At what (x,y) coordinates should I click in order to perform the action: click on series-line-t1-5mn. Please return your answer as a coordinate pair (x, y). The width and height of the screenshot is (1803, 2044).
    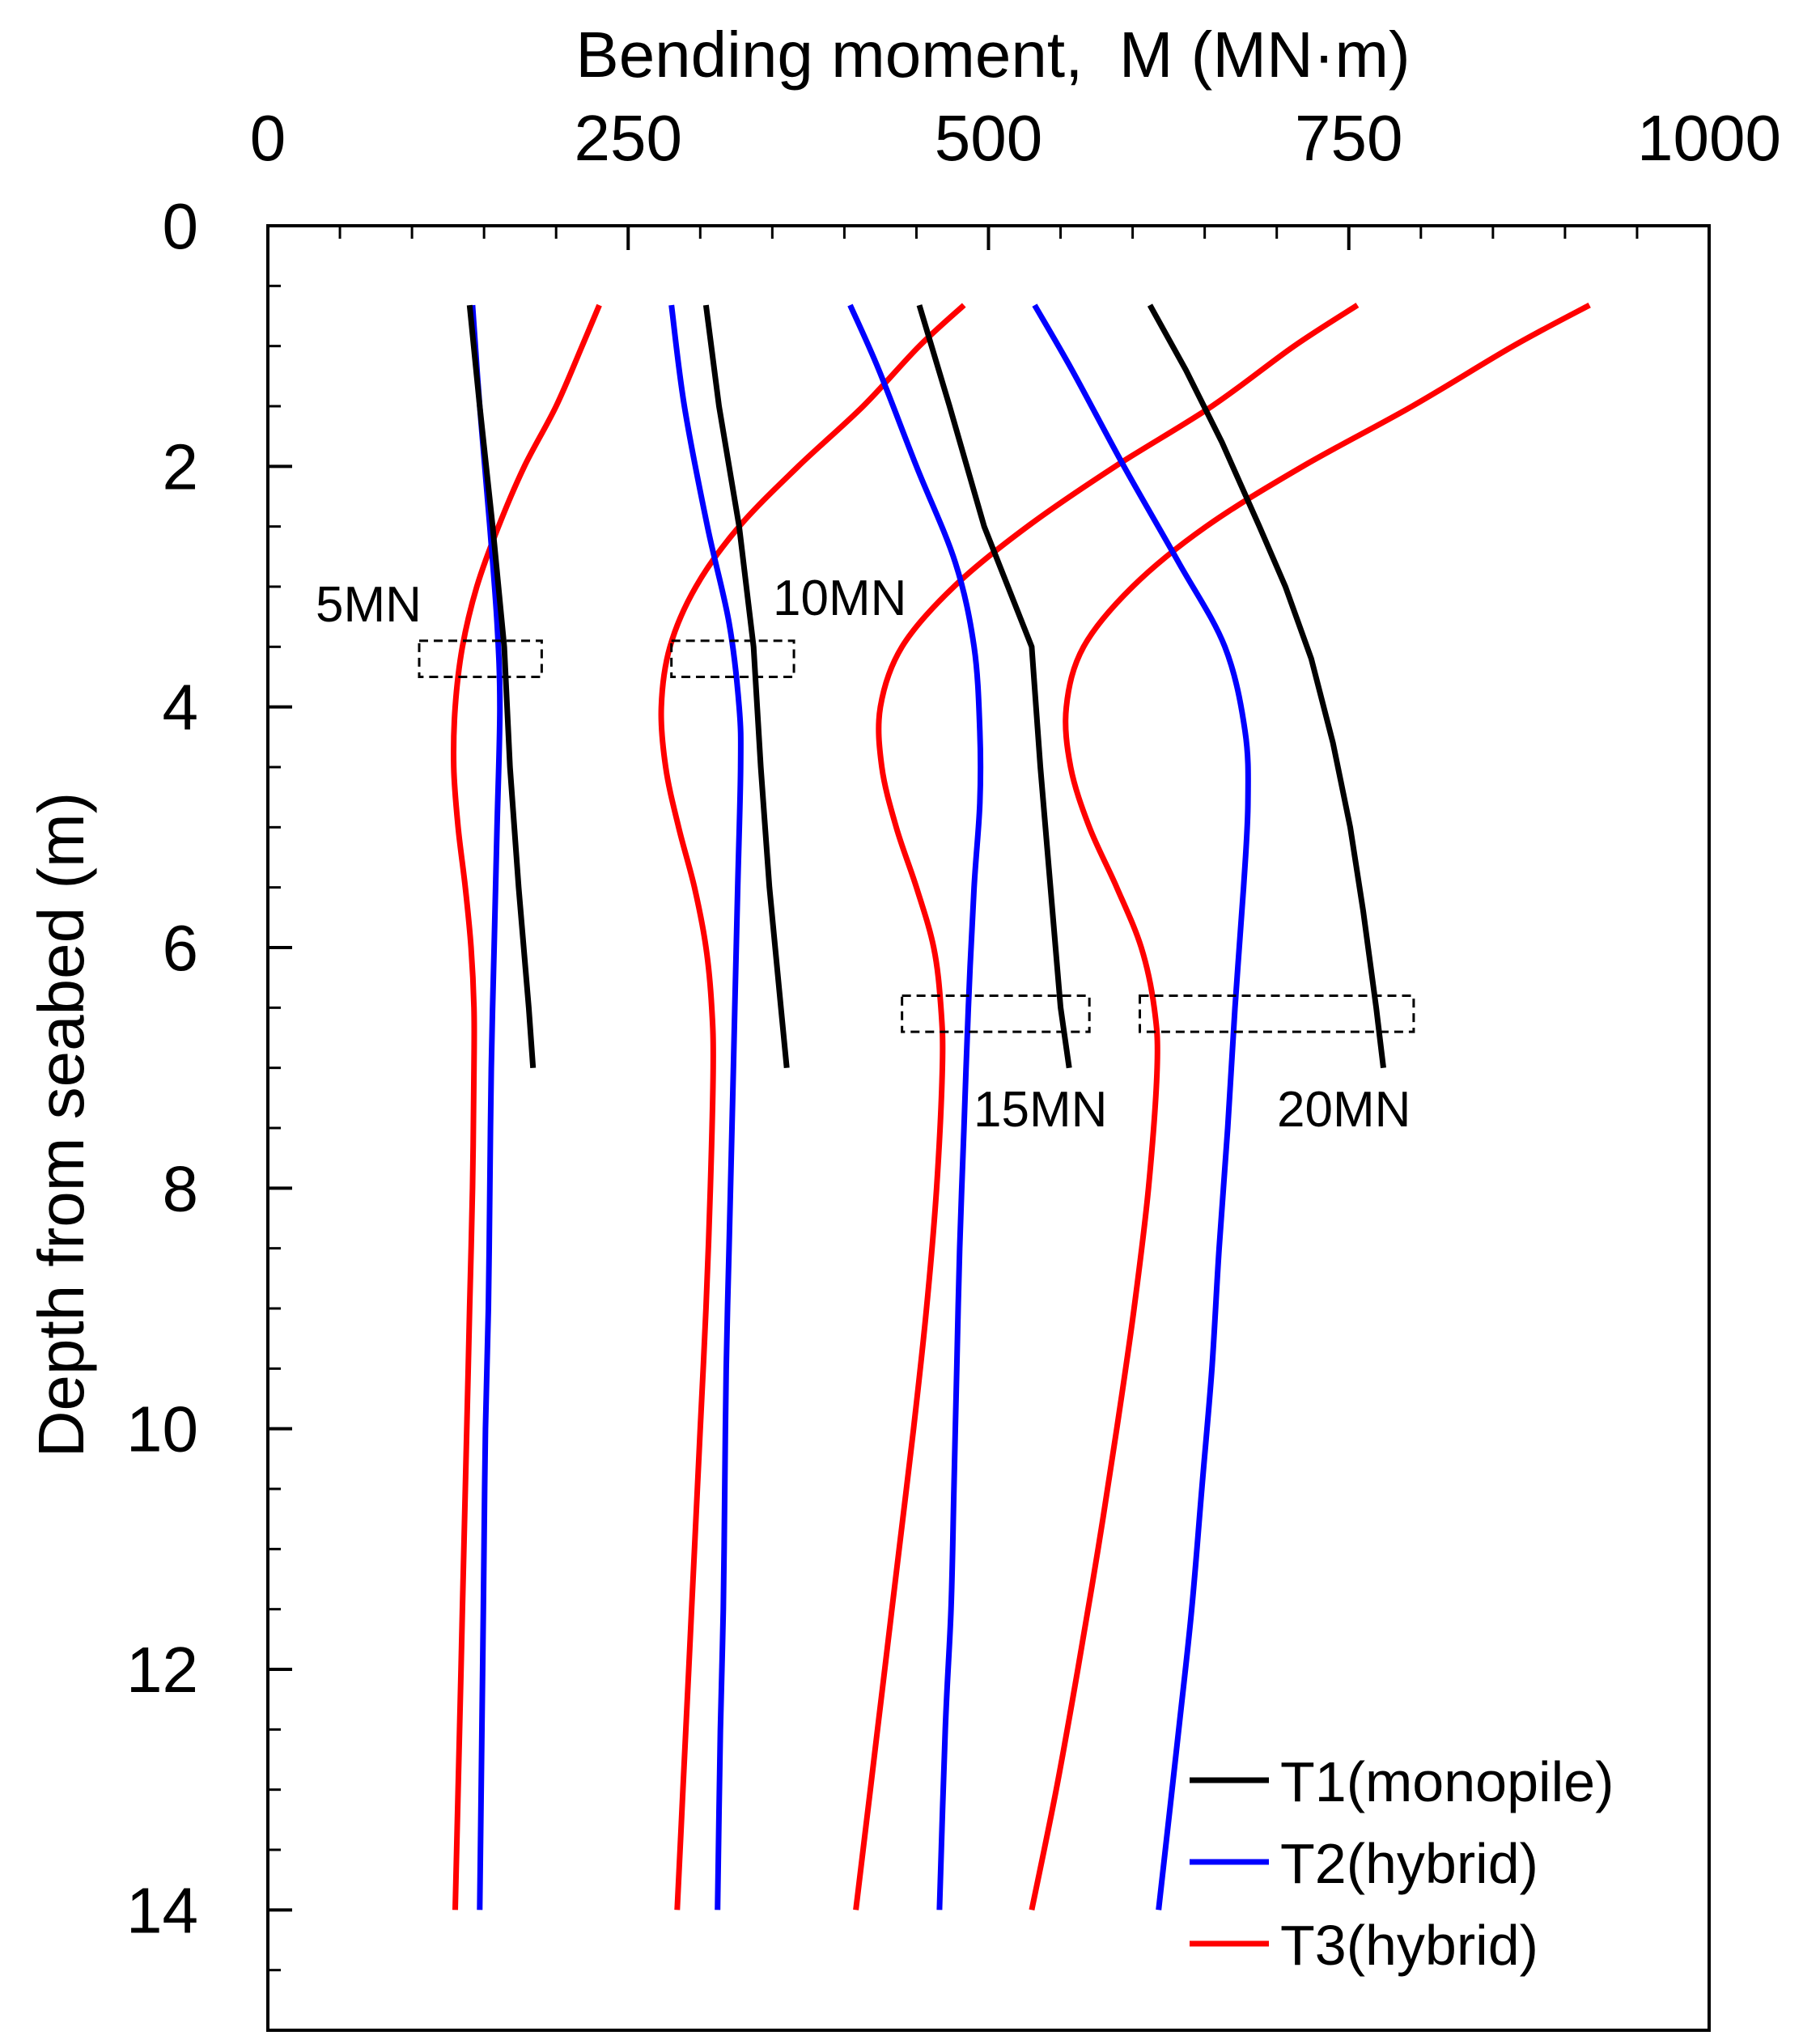
    Looking at the image, I should click on (502, 686).